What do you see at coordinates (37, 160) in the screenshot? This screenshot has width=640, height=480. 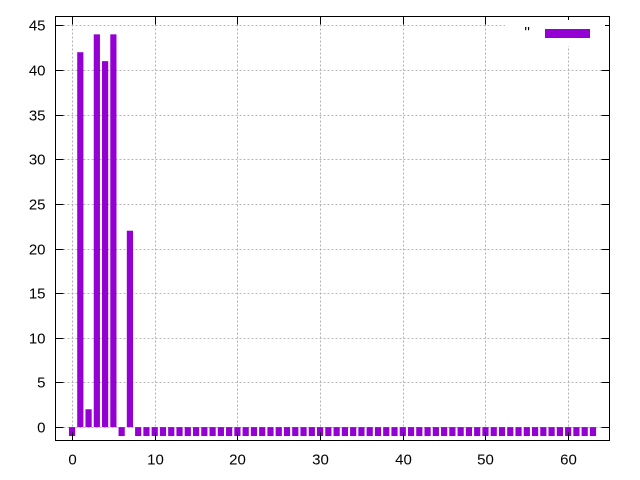 I see `y-tick-label: 30` at bounding box center [37, 160].